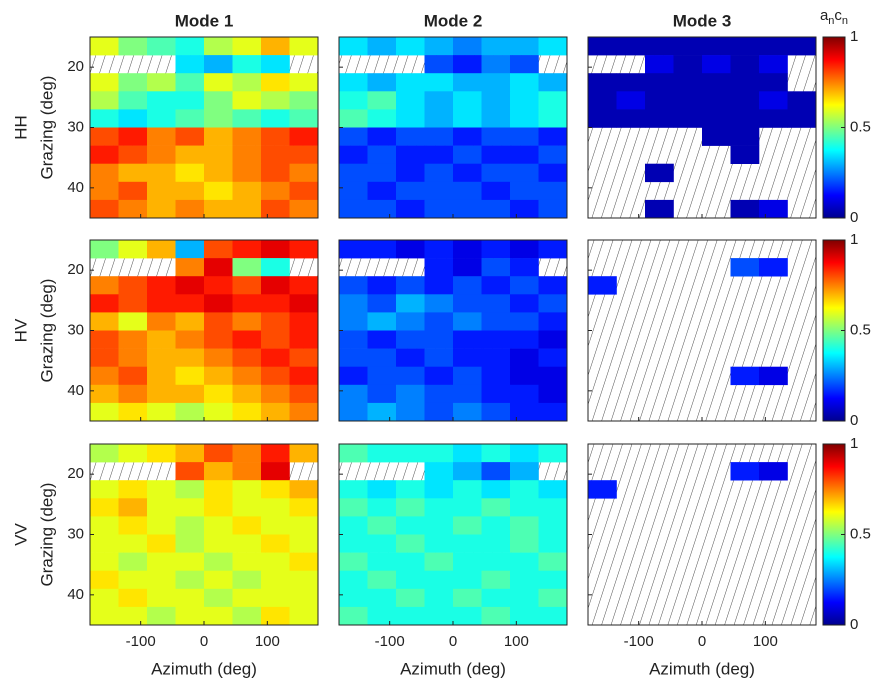 This screenshot has width=885, height=689. What do you see at coordinates (854, 36) in the screenshot?
I see `colorbar-tick-label: 1` at bounding box center [854, 36].